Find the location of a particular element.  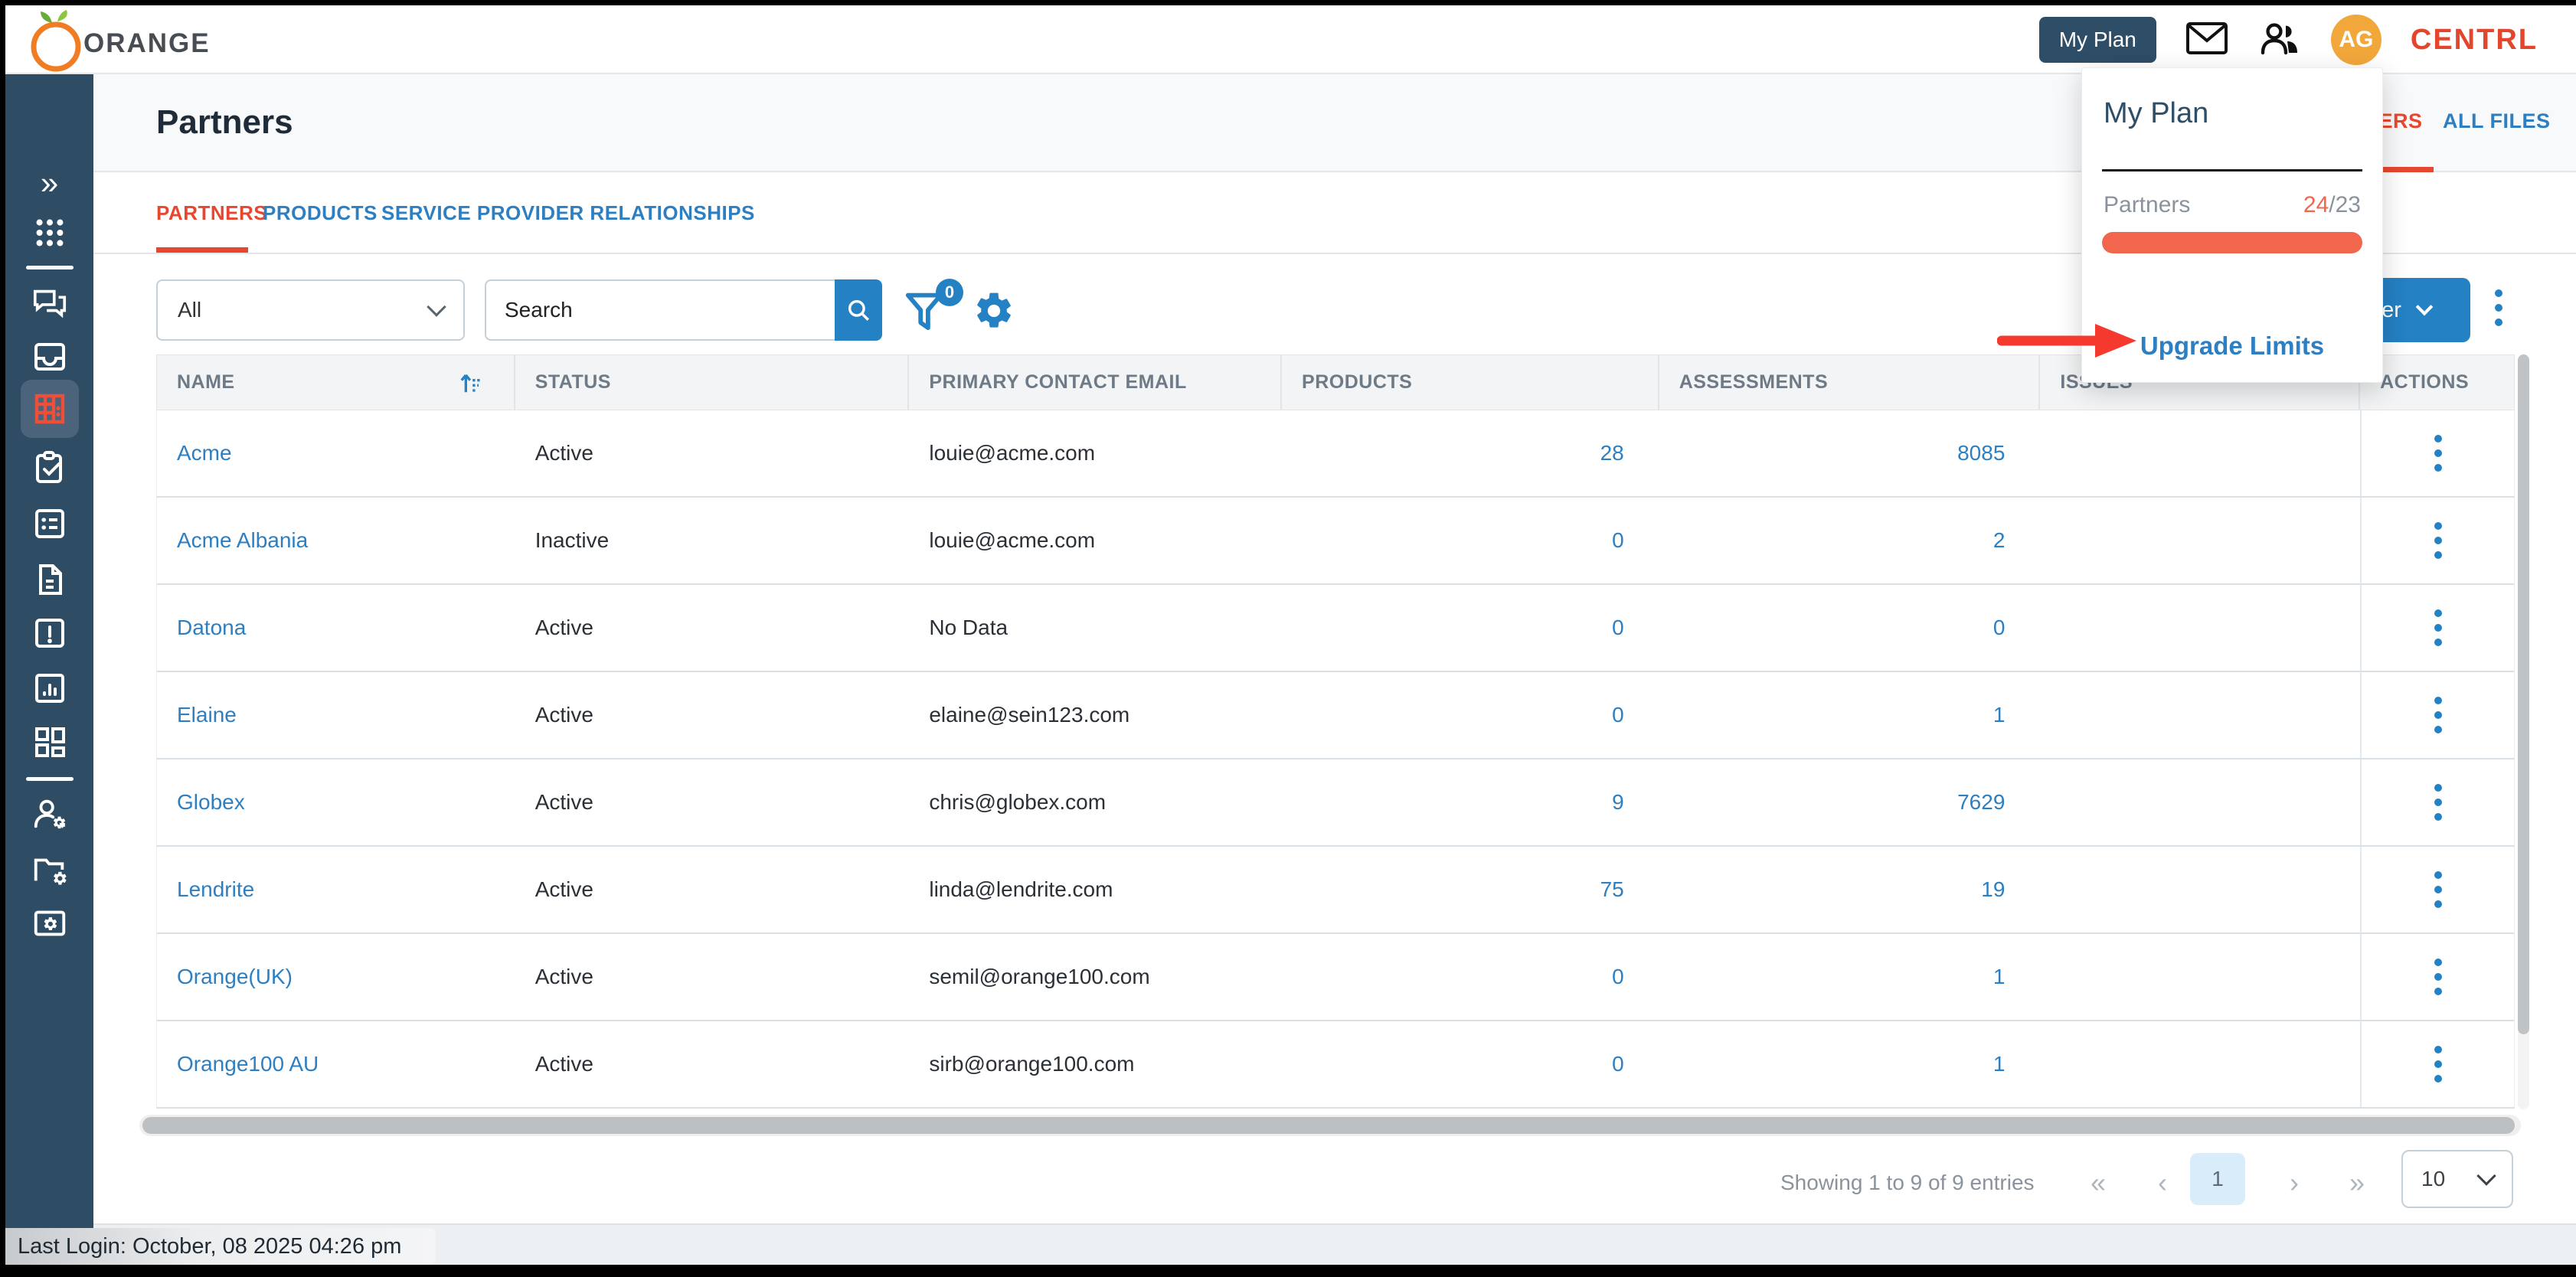

vertical-scrollbar is located at coordinates (2523, 731).